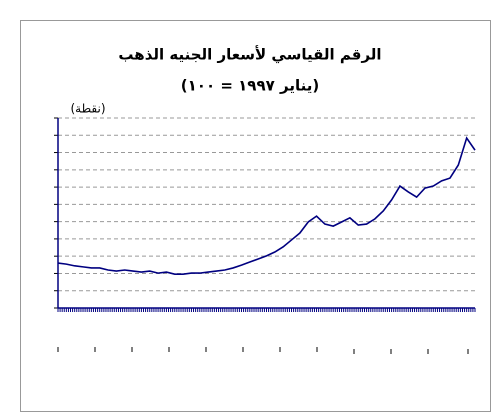  I want to click on y-axis-label: (نقطة), so click(87, 109).